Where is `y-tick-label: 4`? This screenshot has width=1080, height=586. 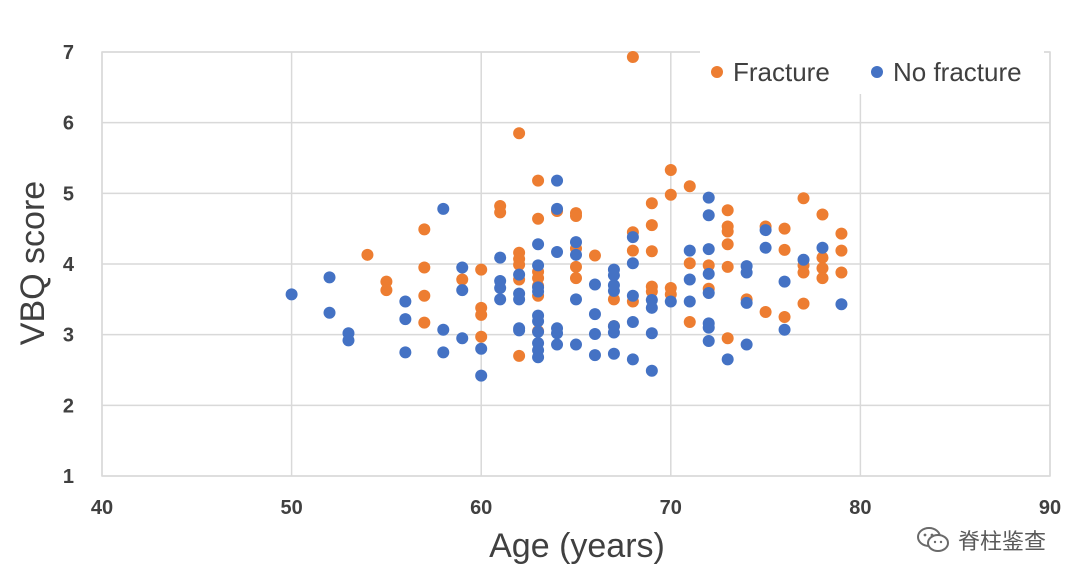
y-tick-label: 4 is located at coordinates (69, 265).